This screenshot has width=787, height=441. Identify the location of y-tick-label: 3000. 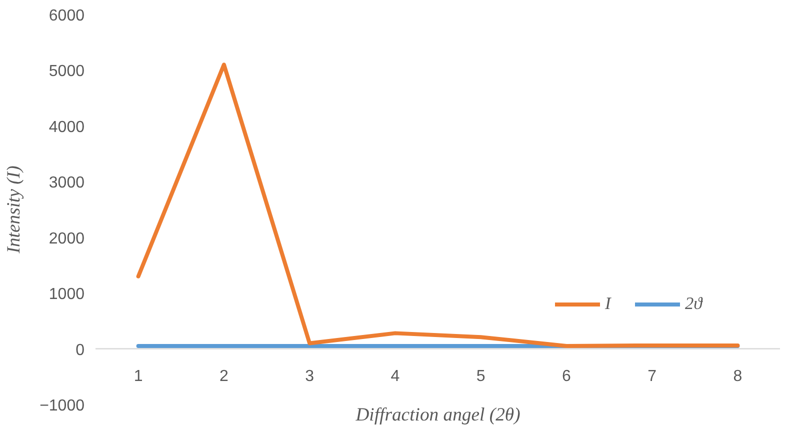
(66, 183).